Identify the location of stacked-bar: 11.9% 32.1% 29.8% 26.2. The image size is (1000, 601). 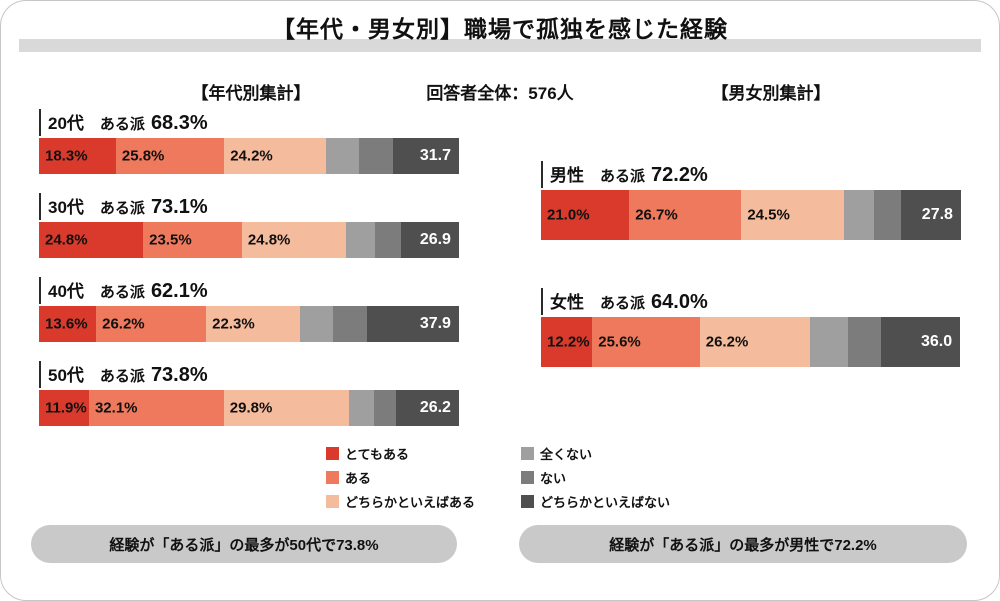
(249, 408).